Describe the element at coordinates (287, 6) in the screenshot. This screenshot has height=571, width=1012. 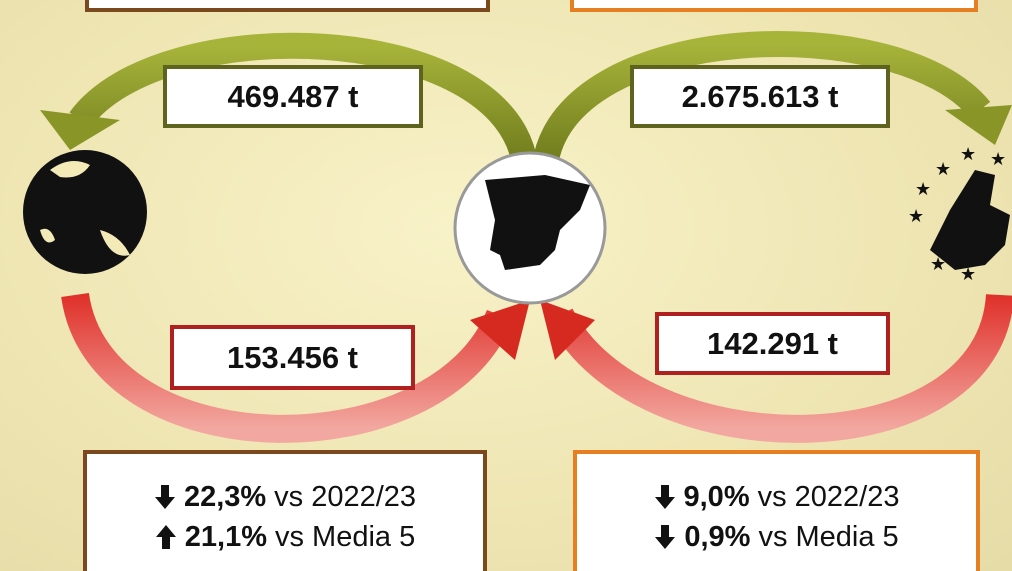
I see `top-box-left` at that location.